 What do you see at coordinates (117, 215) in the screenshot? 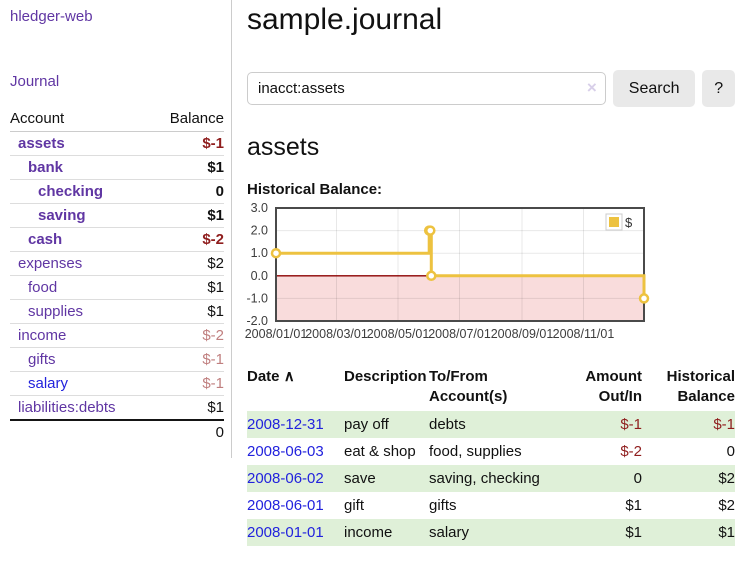
I see `account-row: saving $1` at bounding box center [117, 215].